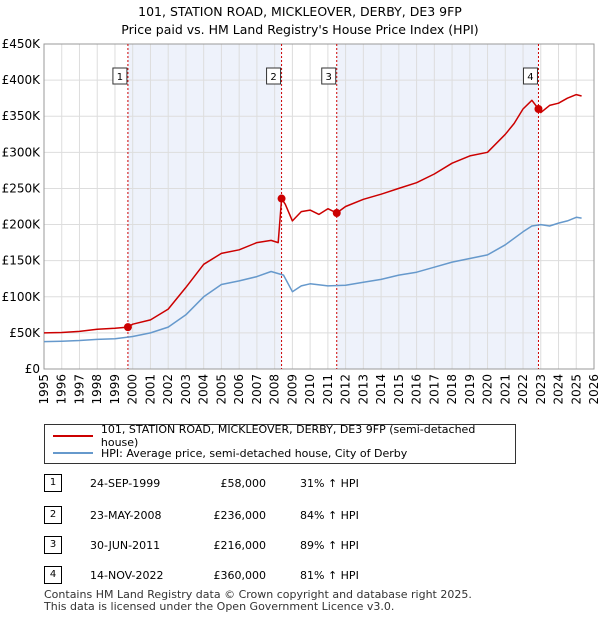  I want to click on y-tick-label: £50K, so click(25, 333).